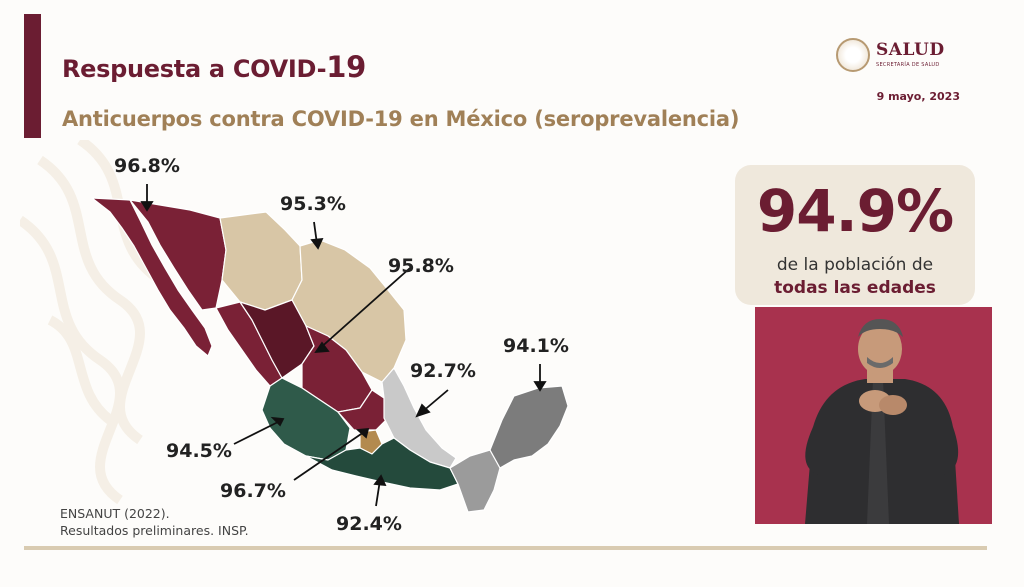  What do you see at coordinates (529, 427) in the screenshot?
I see `region-yucatan` at bounding box center [529, 427].